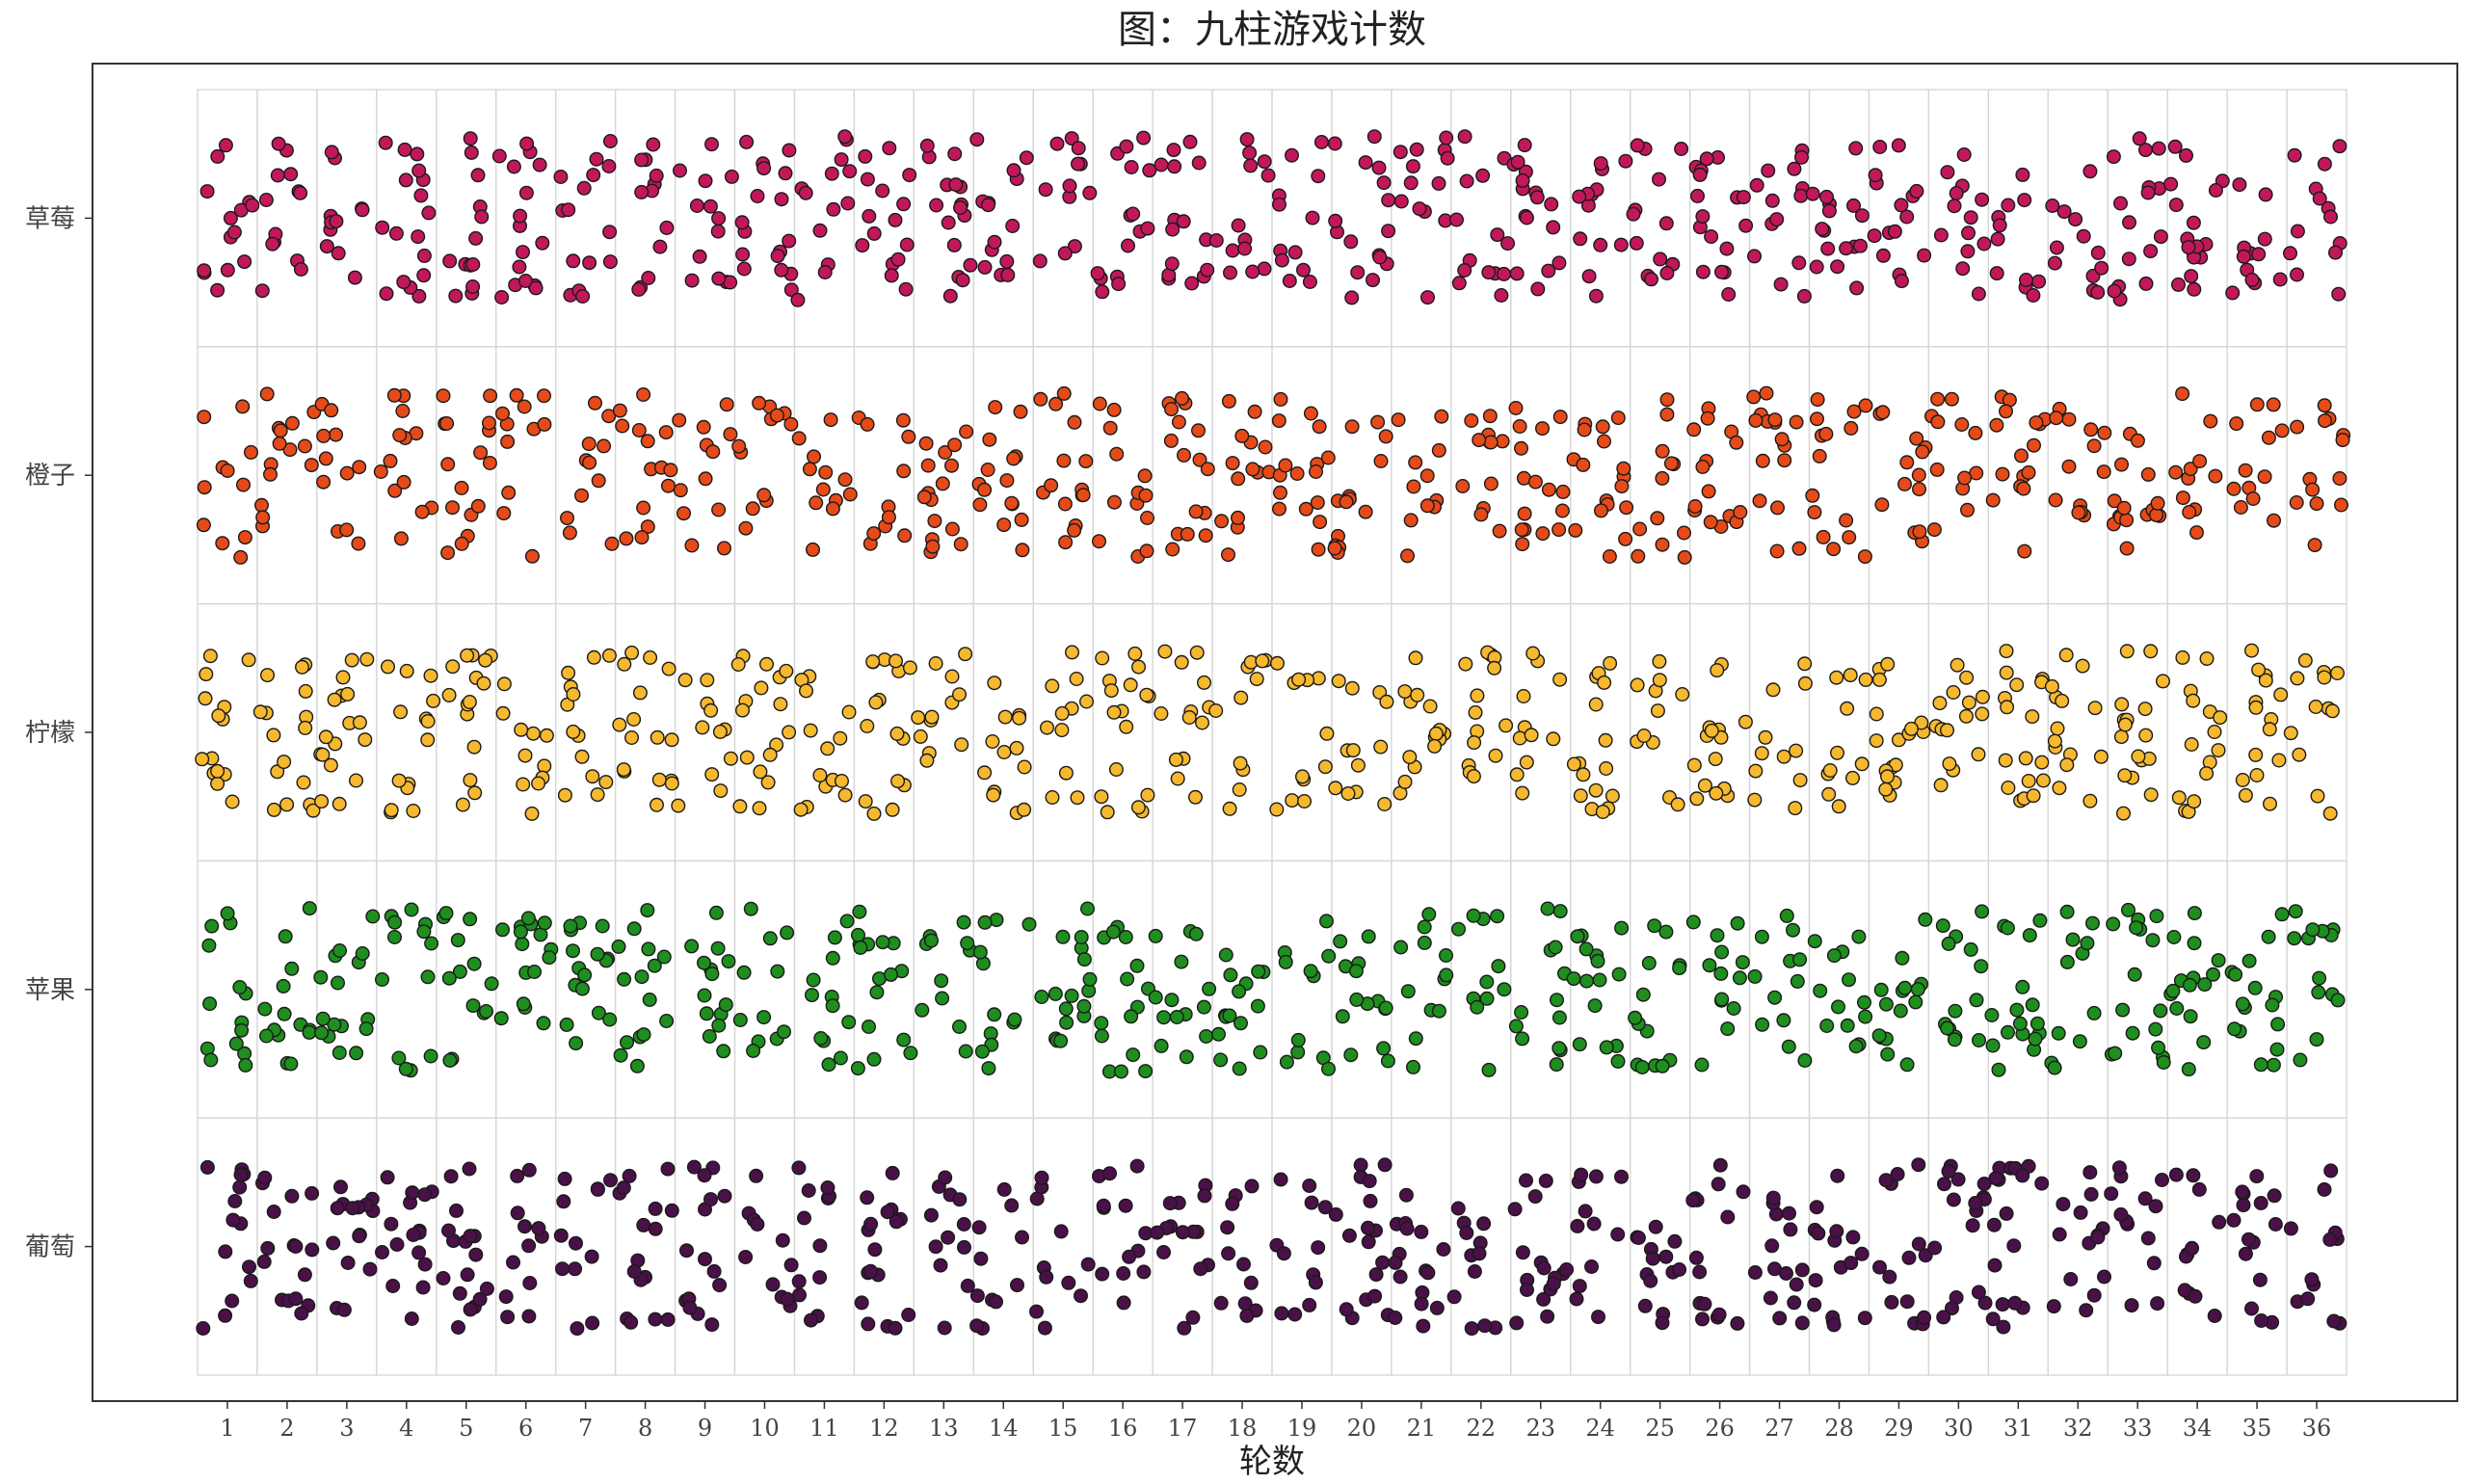  Describe the element at coordinates (2317, 1428) in the screenshot. I see `x-tick-label: 36` at that location.